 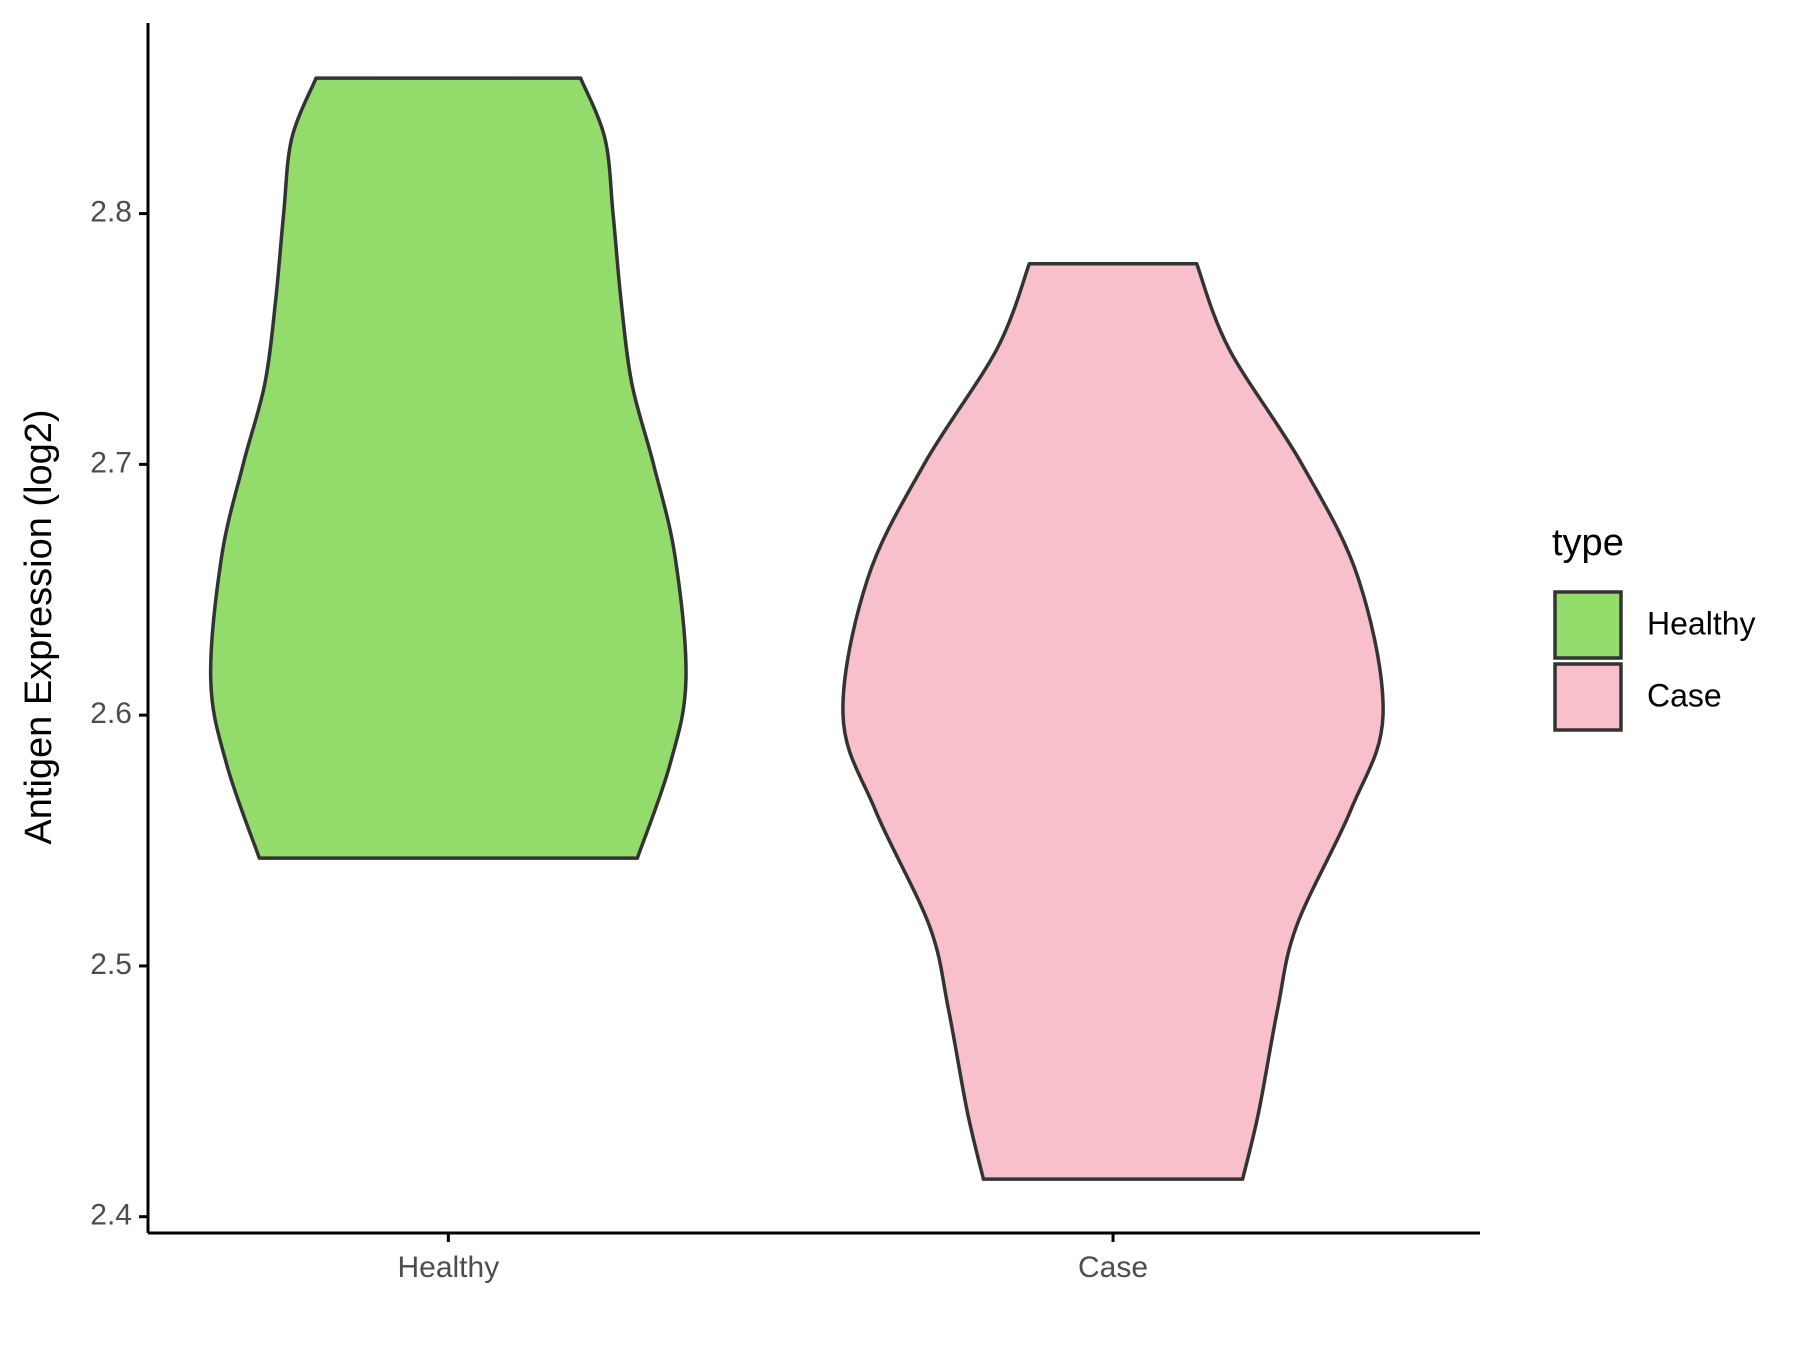 I want to click on y-axis-title: Antigen Expression (log2), so click(x=39, y=626).